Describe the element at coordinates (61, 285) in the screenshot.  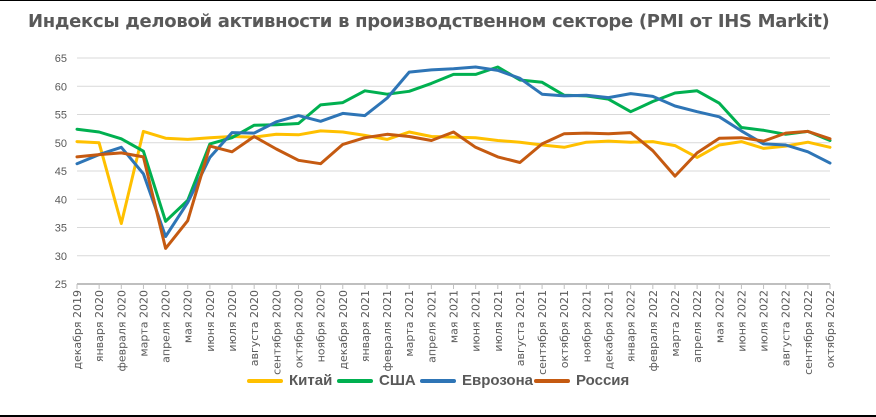
I see `y-tick-label: 25` at that location.